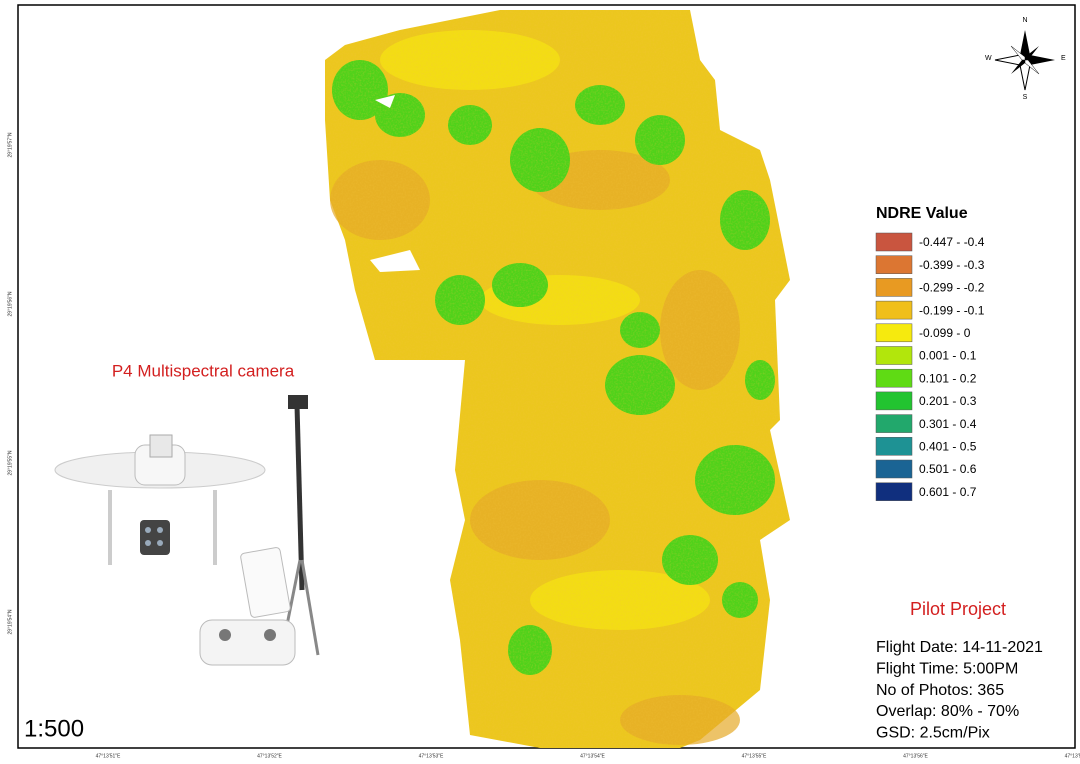 This screenshot has width=1080, height=764. What do you see at coordinates (952, 265) in the screenshot?
I see `legend-label: -0.399 - -0.3` at bounding box center [952, 265].